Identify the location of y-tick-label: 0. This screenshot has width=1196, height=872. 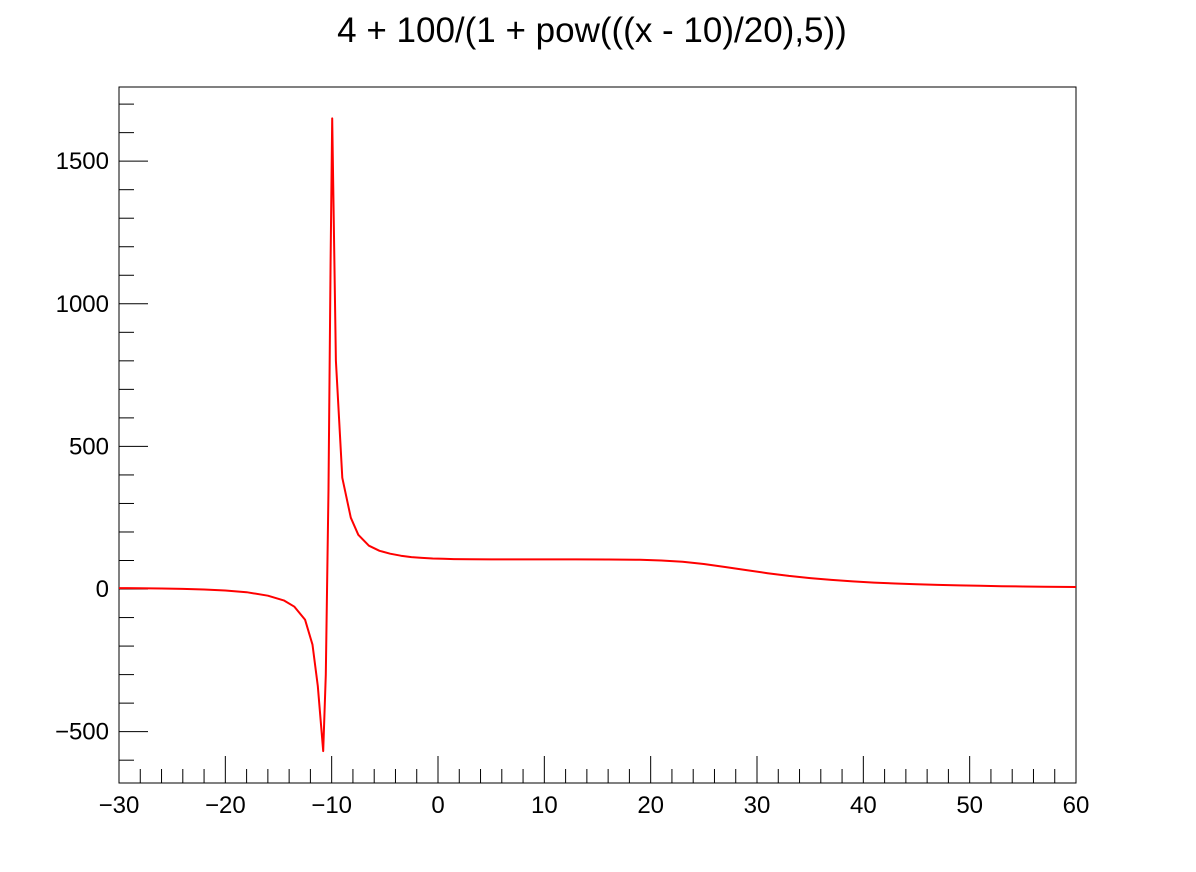
(102, 589).